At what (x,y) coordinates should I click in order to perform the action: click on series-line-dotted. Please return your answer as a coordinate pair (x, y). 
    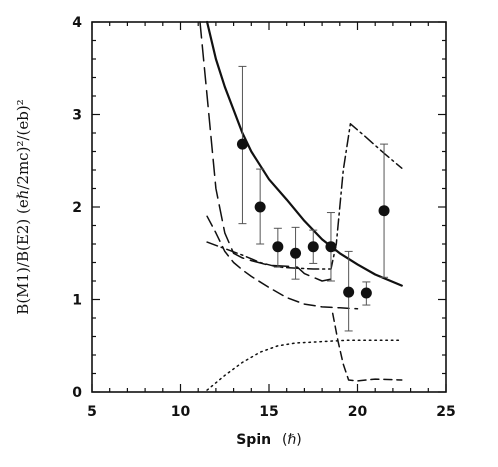
    Looking at the image, I should click on (304, 365).